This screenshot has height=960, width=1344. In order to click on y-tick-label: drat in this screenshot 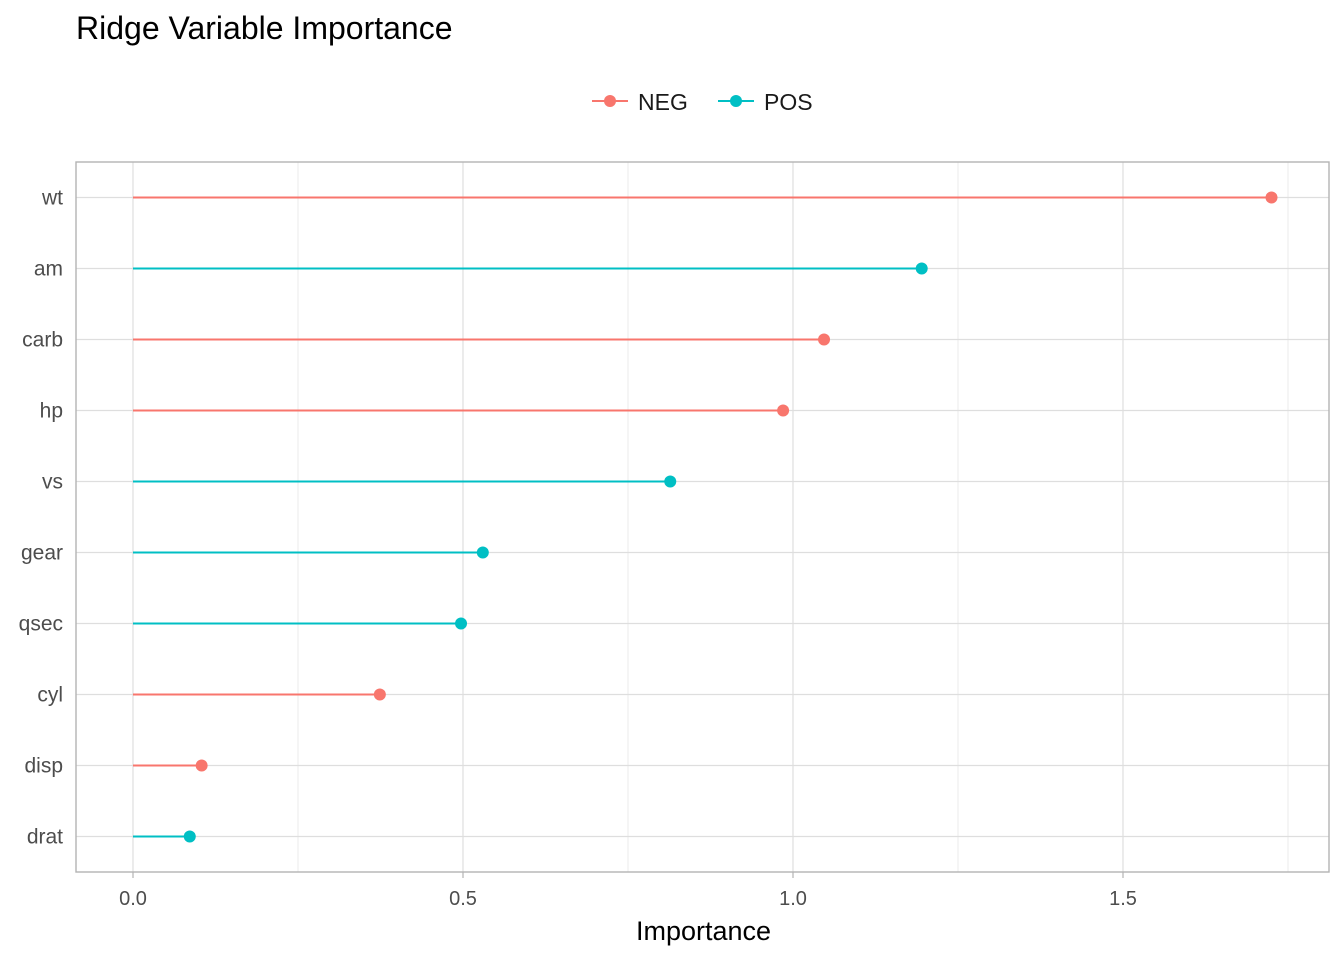, I will do `click(45, 837)`.